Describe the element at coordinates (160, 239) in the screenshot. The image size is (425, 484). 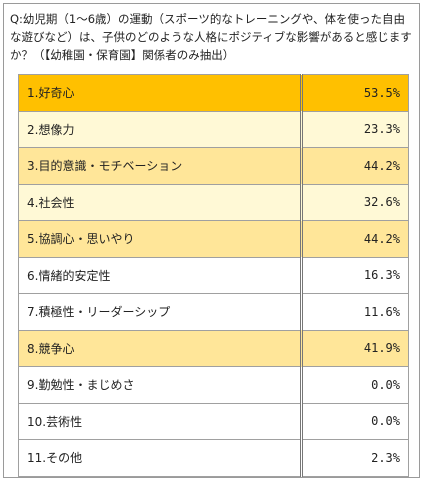
I see `item-label: 5.協調心・思いやり` at that location.